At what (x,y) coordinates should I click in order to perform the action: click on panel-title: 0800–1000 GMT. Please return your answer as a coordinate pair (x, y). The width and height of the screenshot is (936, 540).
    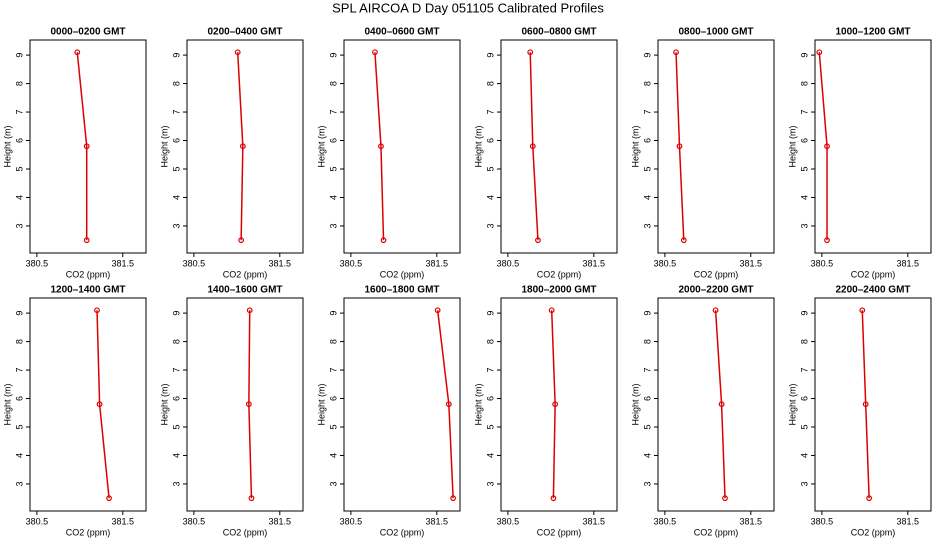
    Looking at the image, I should click on (715, 32).